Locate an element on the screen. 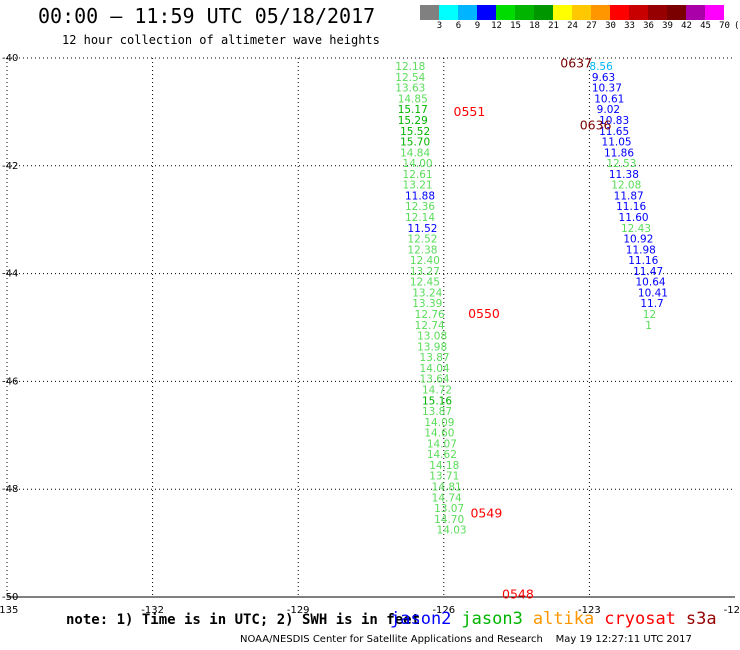 The width and height of the screenshot is (740, 650). credit-timestamp: May 19 12:27:11 UTC 2017 is located at coordinates (623, 639).